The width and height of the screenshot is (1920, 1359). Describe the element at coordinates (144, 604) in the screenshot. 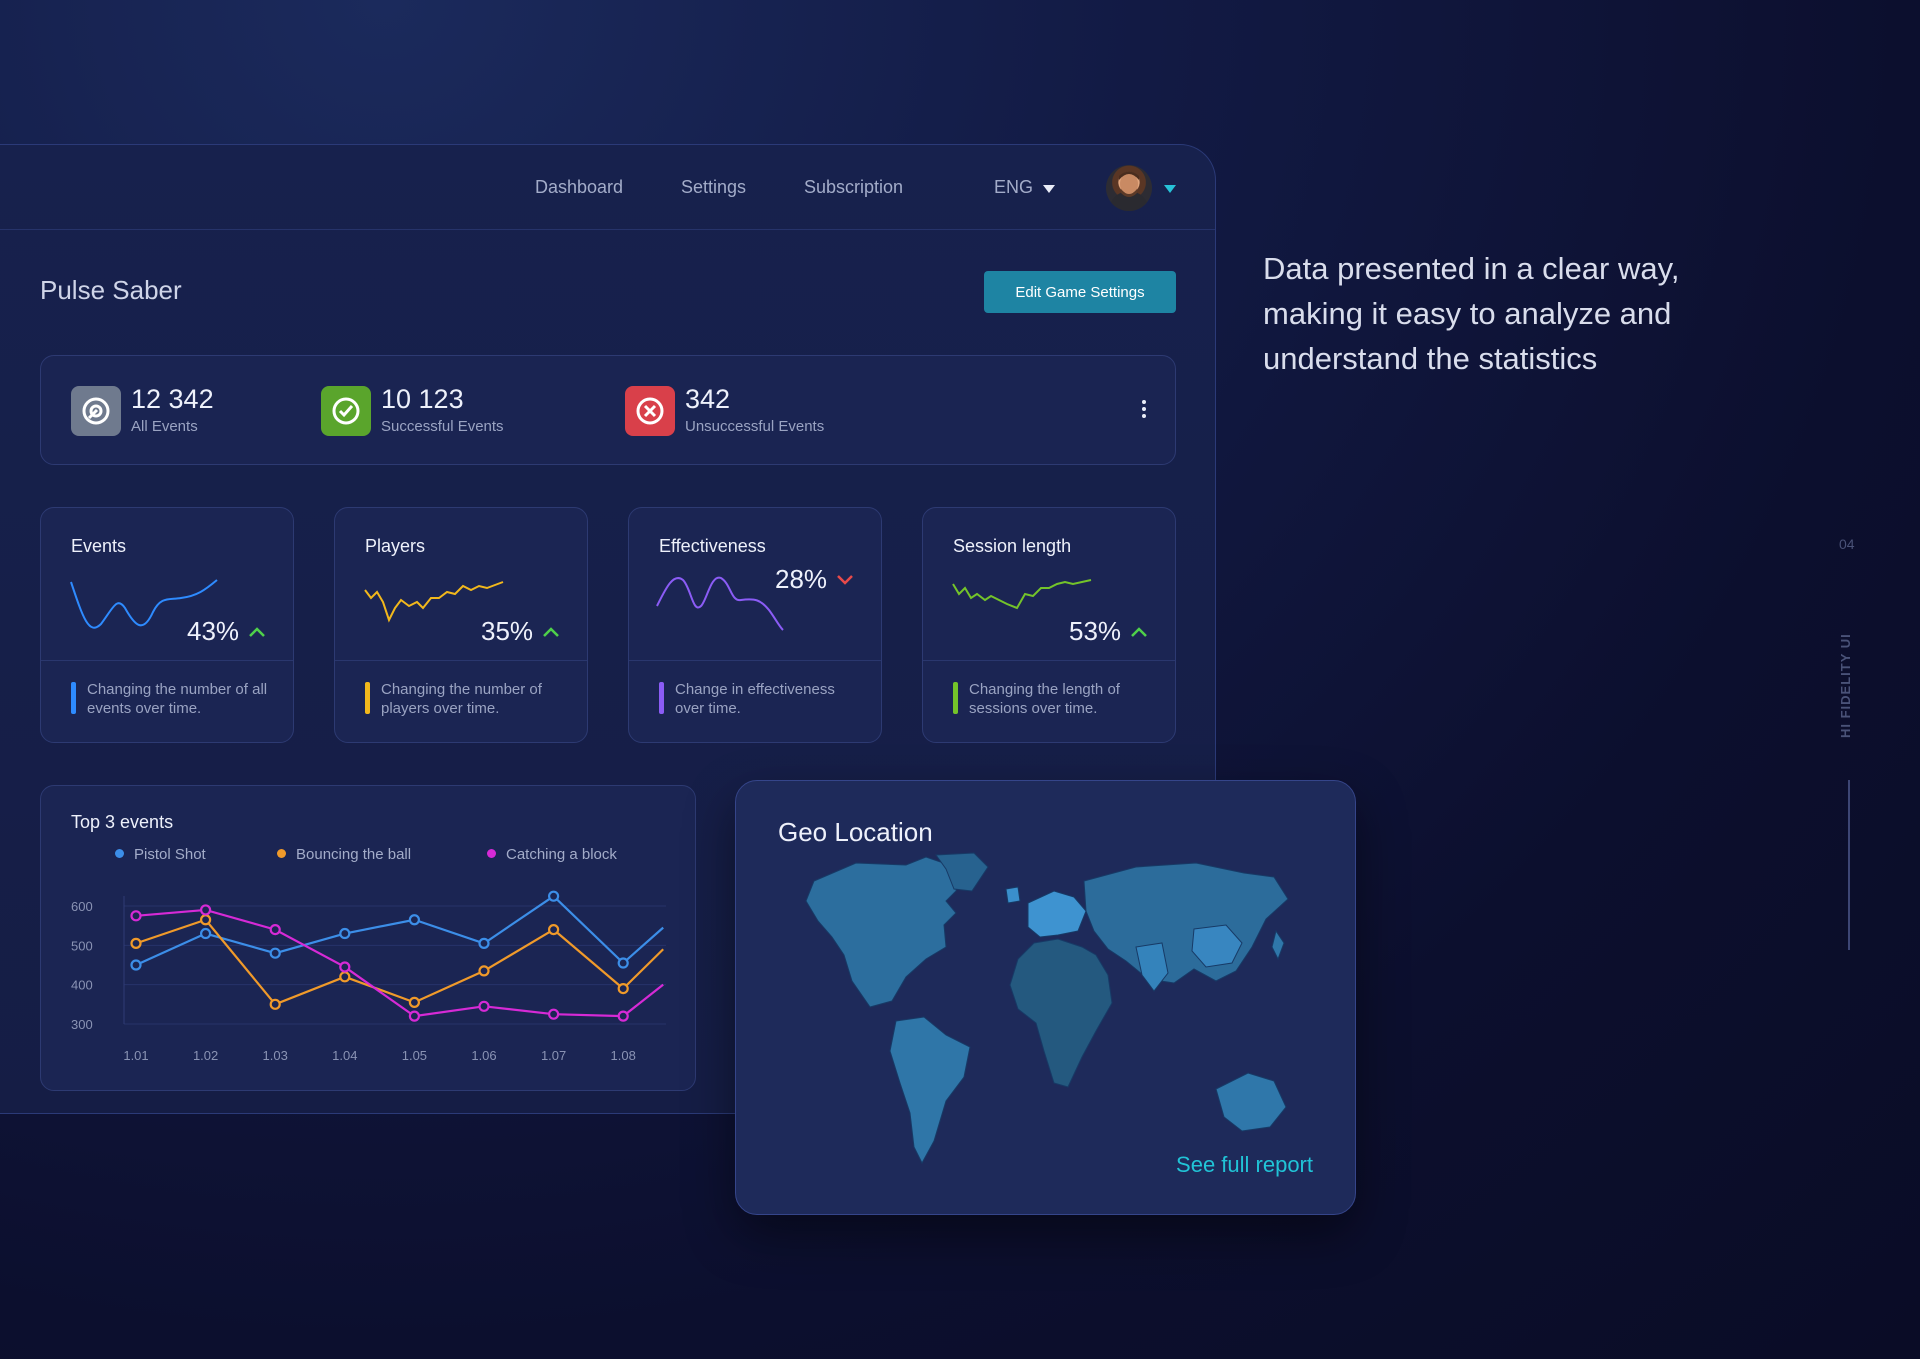

I see `events-sparkline` at that location.